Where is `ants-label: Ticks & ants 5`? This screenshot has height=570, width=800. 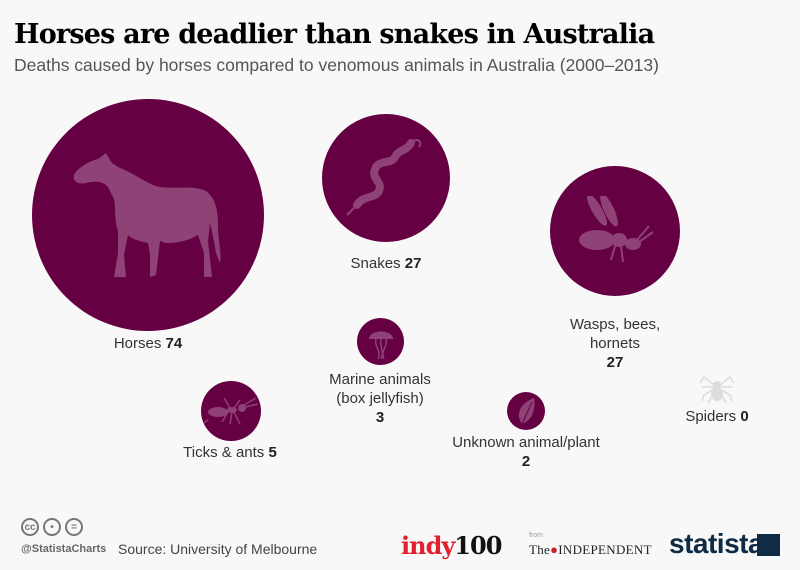
ants-label: Ticks & ants 5 is located at coordinates (230, 452).